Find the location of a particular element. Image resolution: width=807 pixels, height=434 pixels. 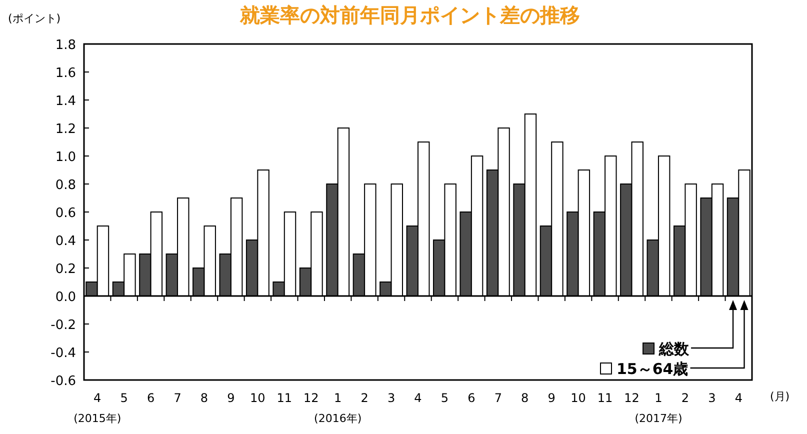

y-tick-label: 0.6 is located at coordinates (65, 213).